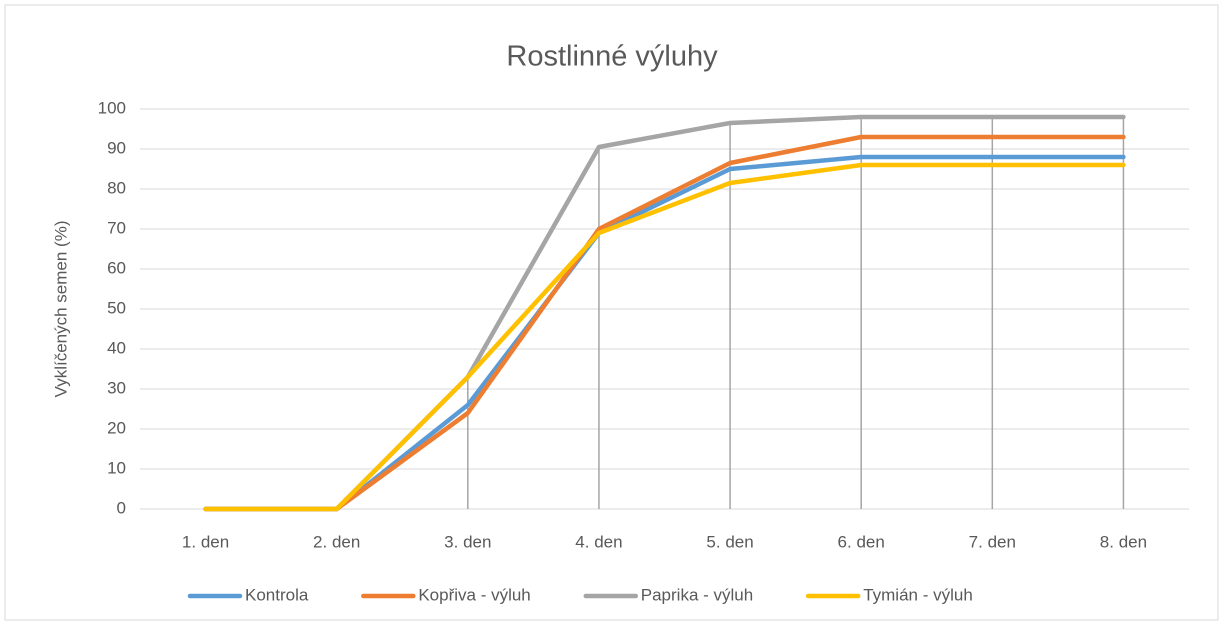 Image resolution: width=1223 pixels, height=625 pixels. What do you see at coordinates (277, 594) in the screenshot?
I see `legend-label: Kontrola` at bounding box center [277, 594].